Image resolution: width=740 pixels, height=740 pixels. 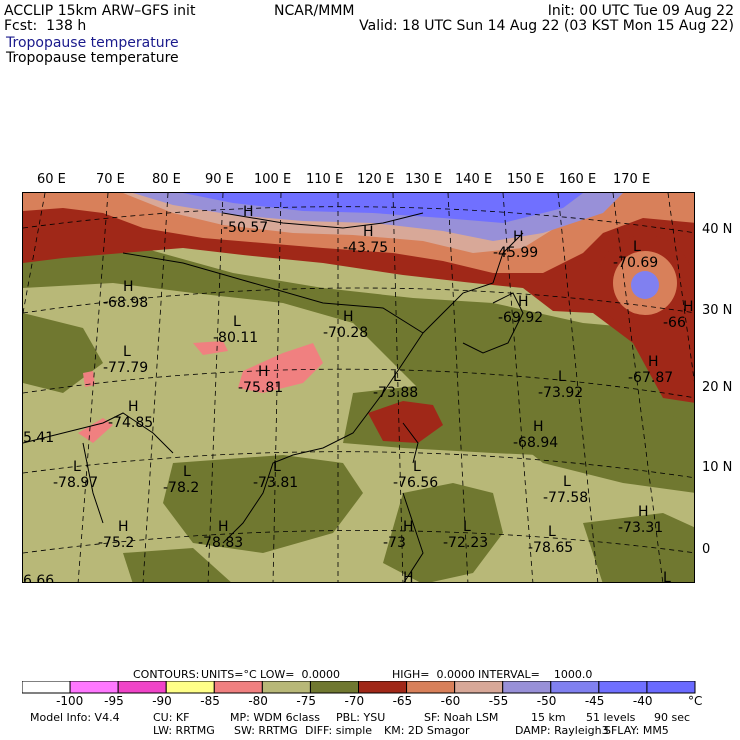 What do you see at coordinates (51, 179) in the screenshot?
I see `longitude-label: 60 E` at bounding box center [51, 179].